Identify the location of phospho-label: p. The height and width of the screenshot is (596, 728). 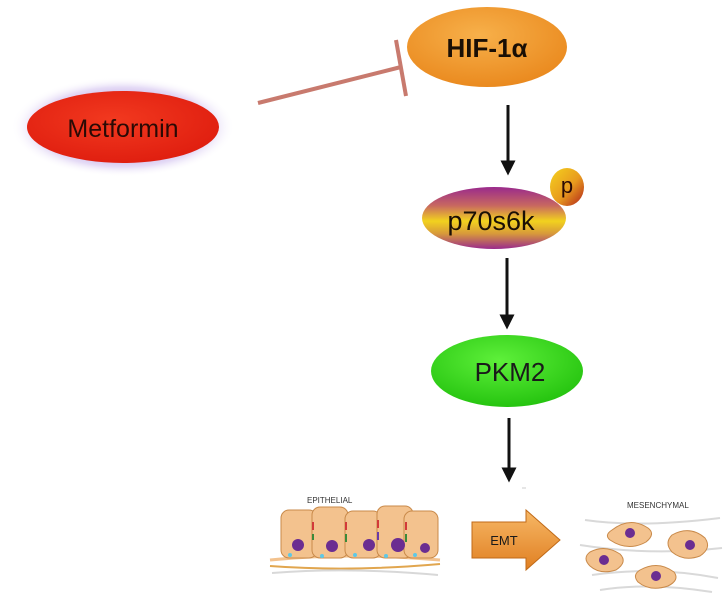
(567, 185).